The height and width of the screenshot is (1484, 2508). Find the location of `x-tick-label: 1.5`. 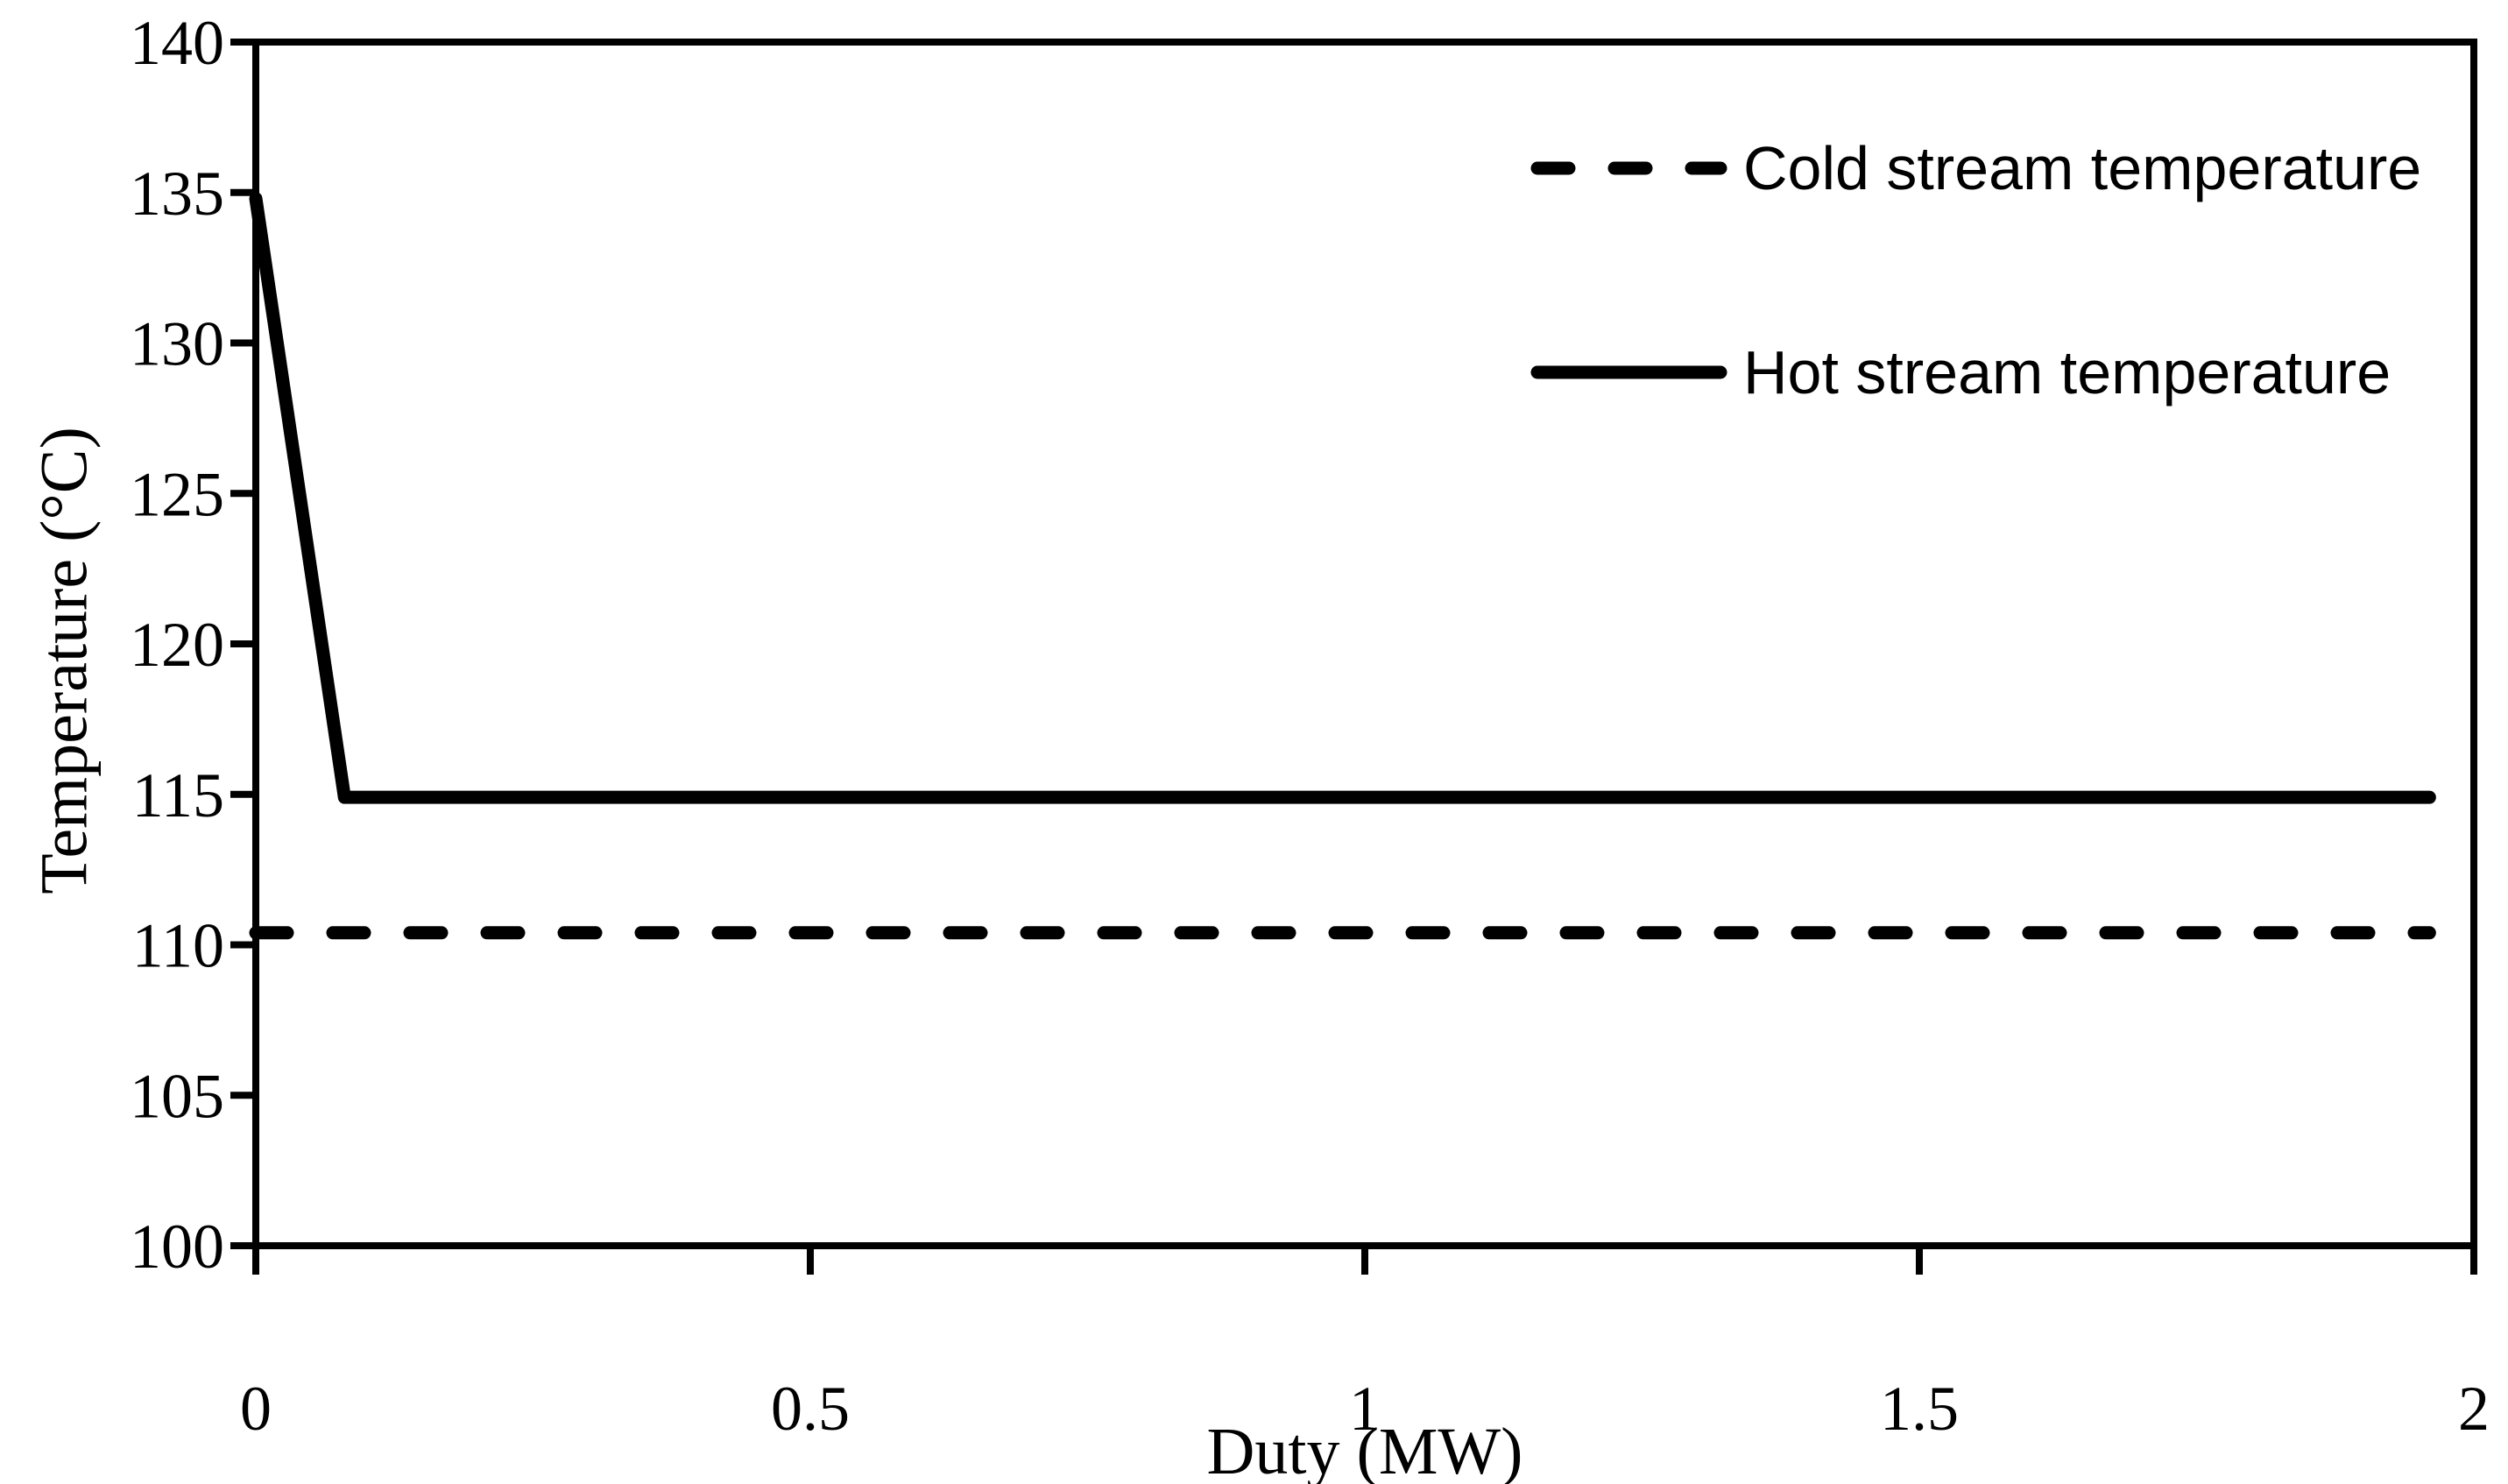

x-tick-label: 1.5 is located at coordinates (1919, 1409).